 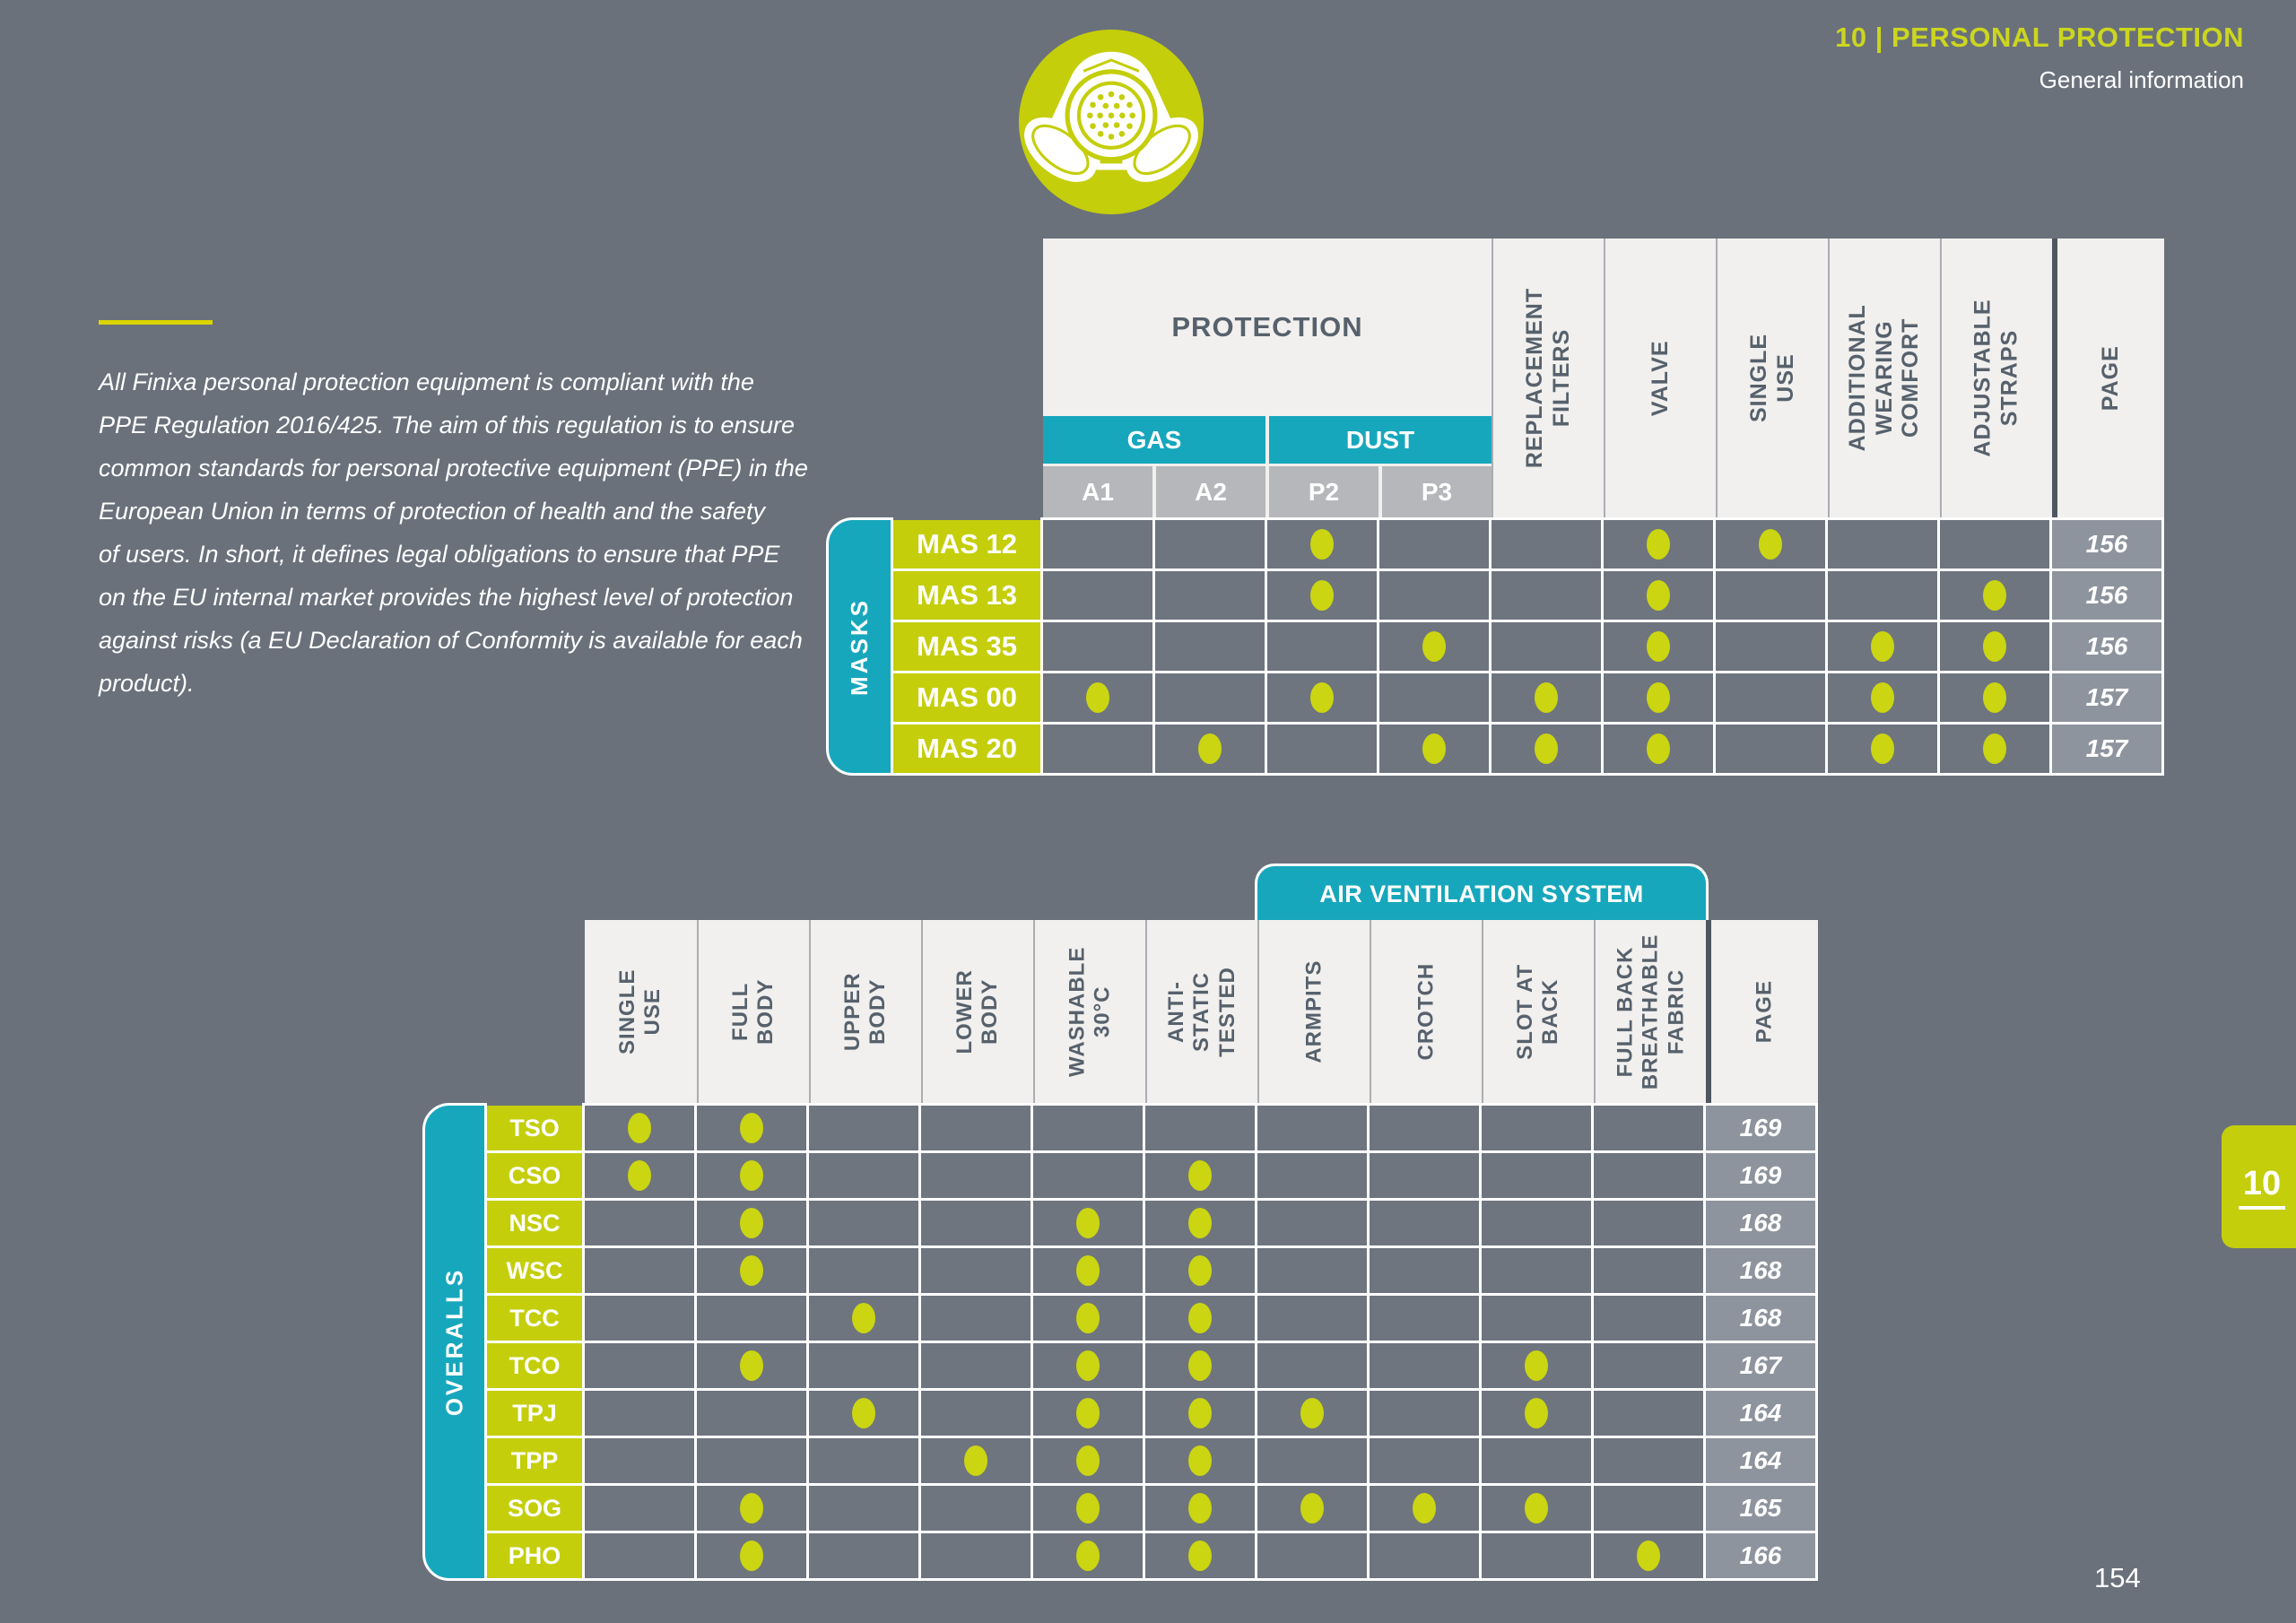 I want to click on overalls-group-tab: OVERALLS, so click(x=454, y=1342).